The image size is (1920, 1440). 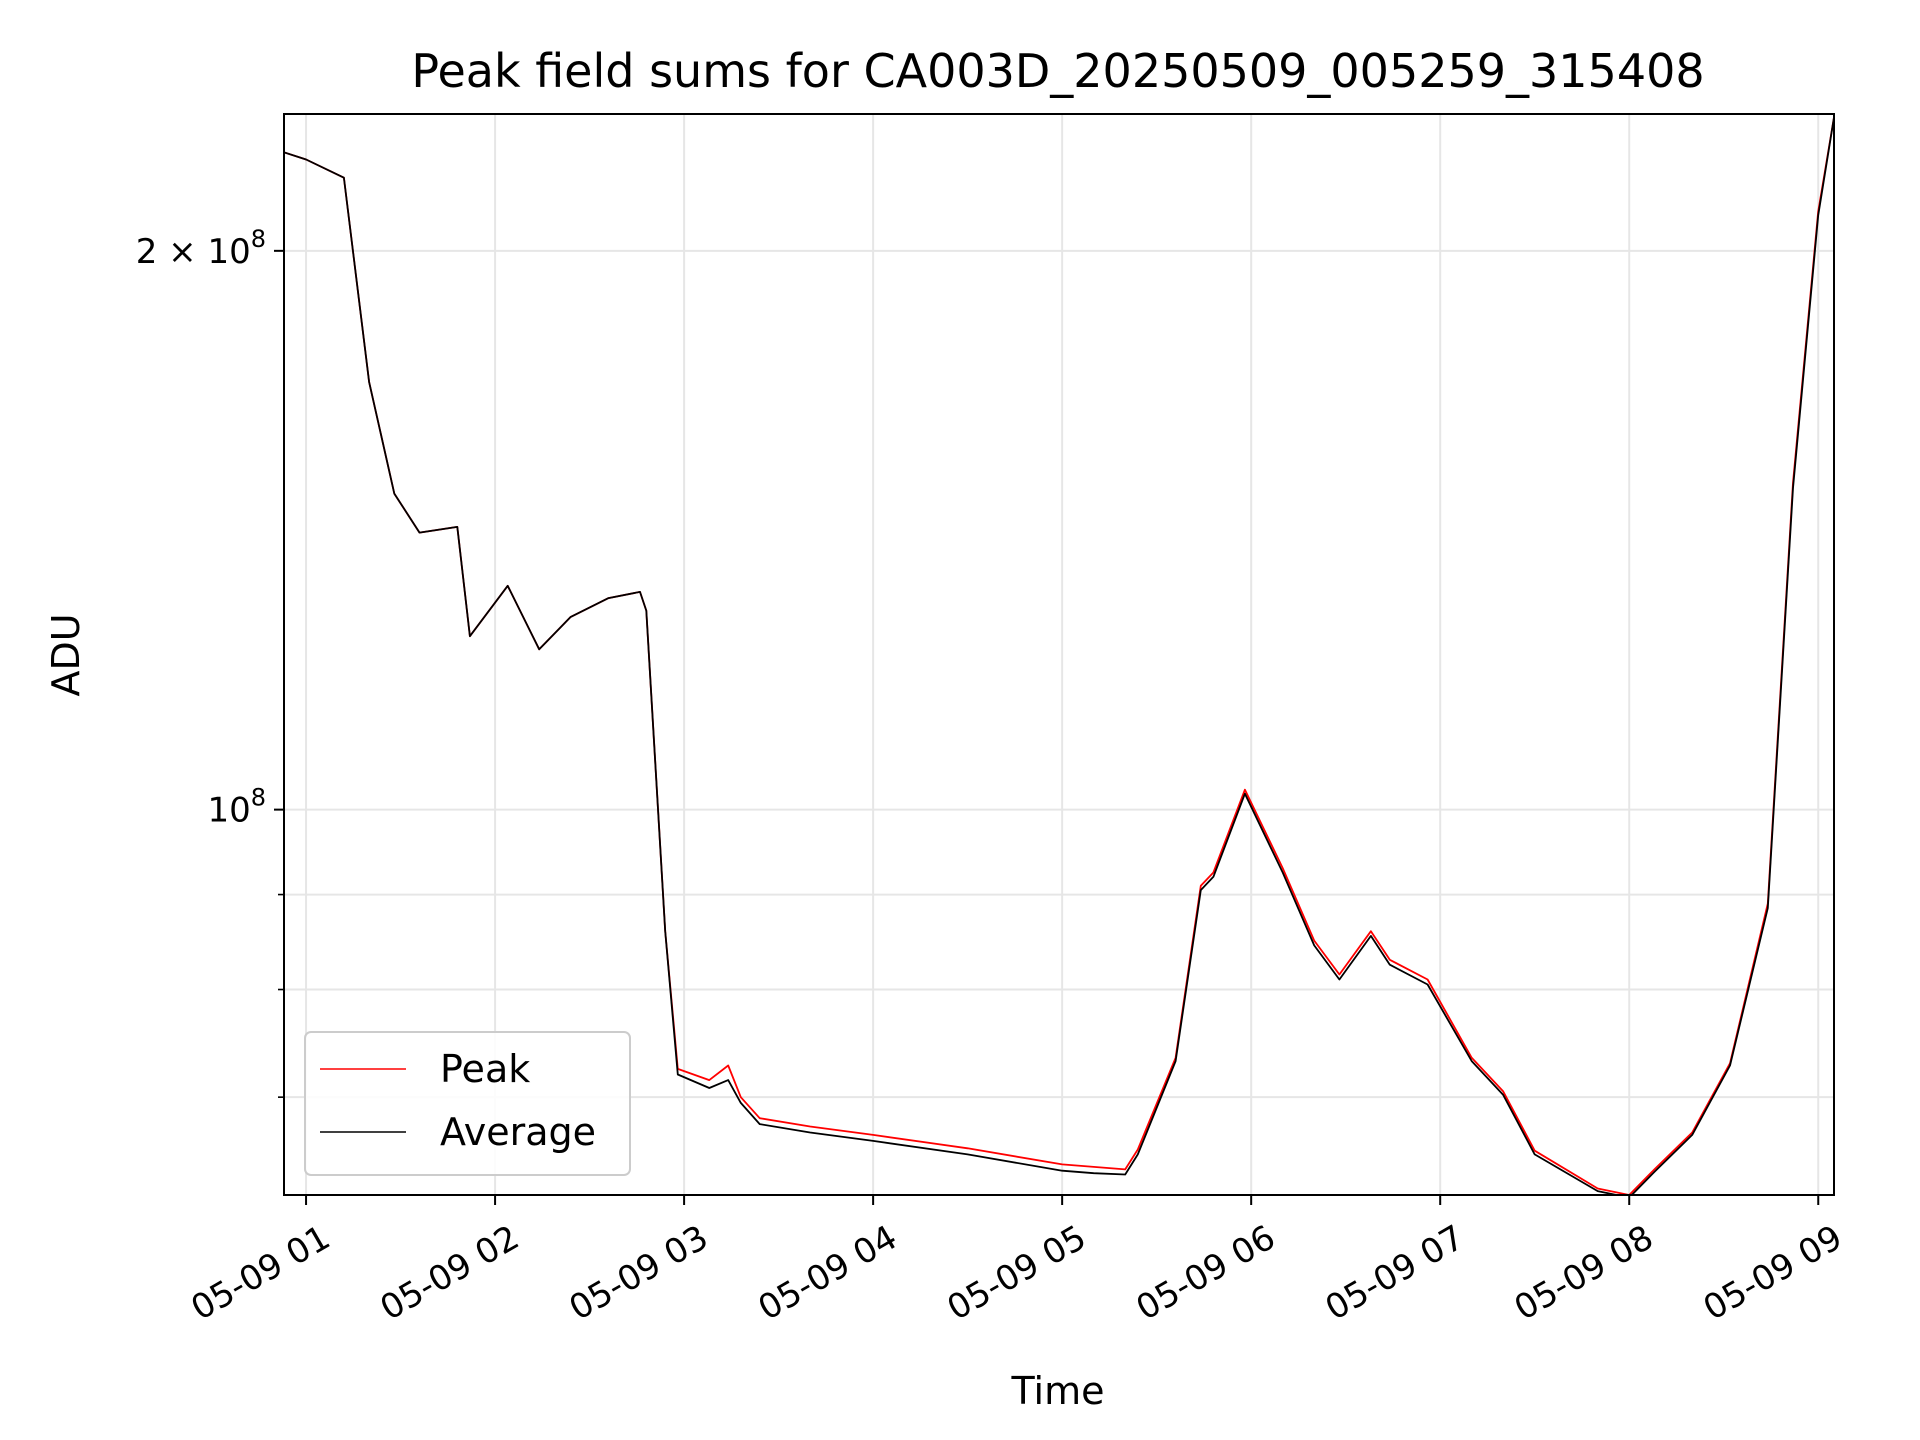 I want to click on legend-label-peak: Peak, so click(x=485, y=1069).